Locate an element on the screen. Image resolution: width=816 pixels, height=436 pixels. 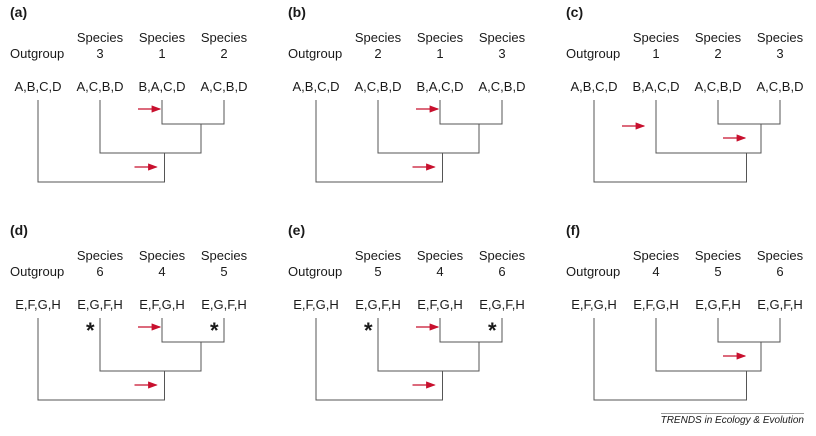
species-heading: Species 2 is located at coordinates (224, 46).